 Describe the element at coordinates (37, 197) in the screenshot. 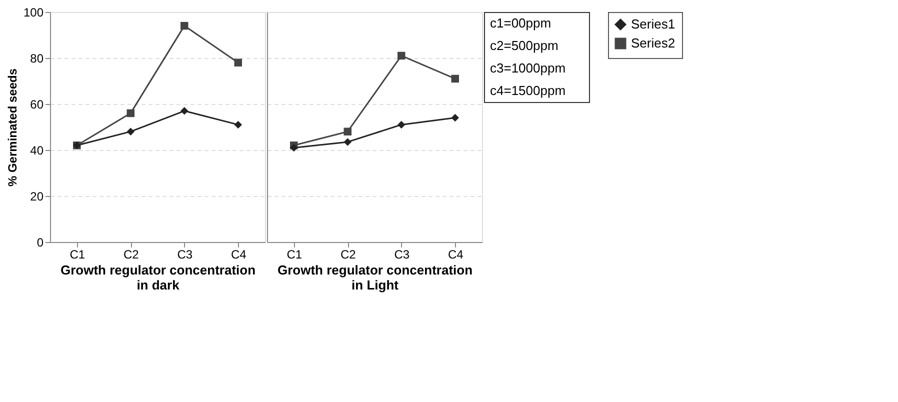

I see `y-tick-label: 20` at that location.